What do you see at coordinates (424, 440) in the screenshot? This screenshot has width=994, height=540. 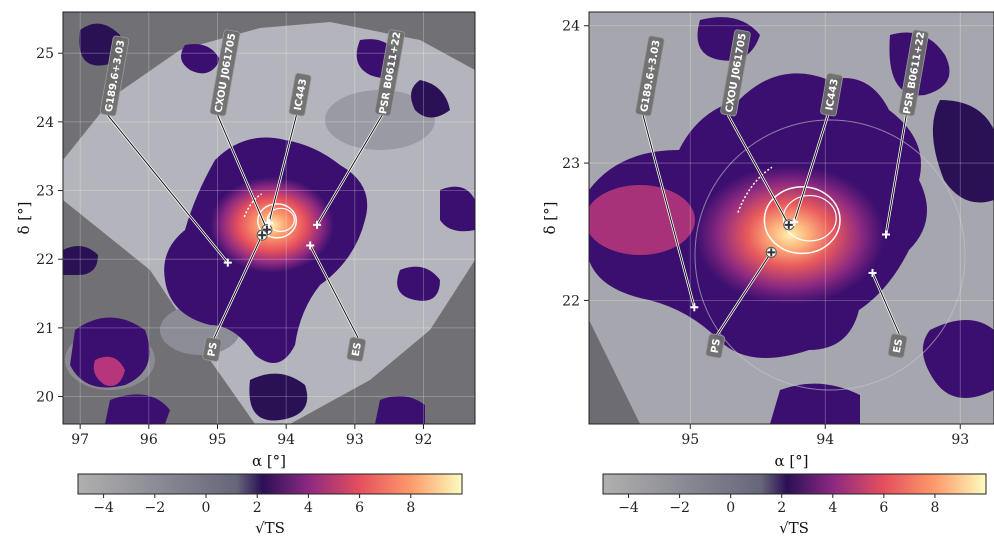 I see `x-tick-label: 92` at bounding box center [424, 440].